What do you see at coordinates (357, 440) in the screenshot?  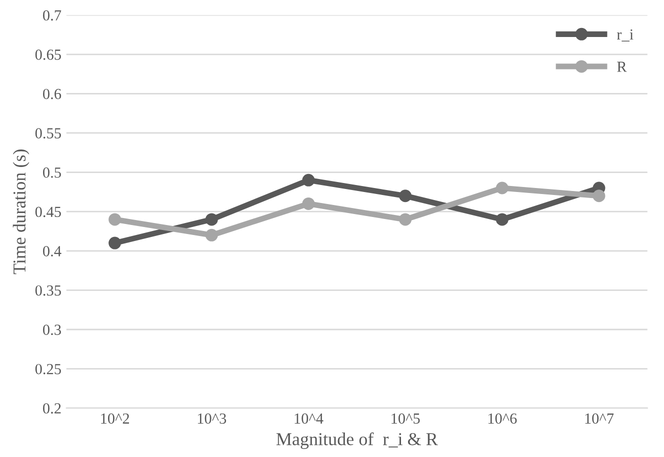 I see `x-axis-title: Magnitude of r_i & R` at bounding box center [357, 440].